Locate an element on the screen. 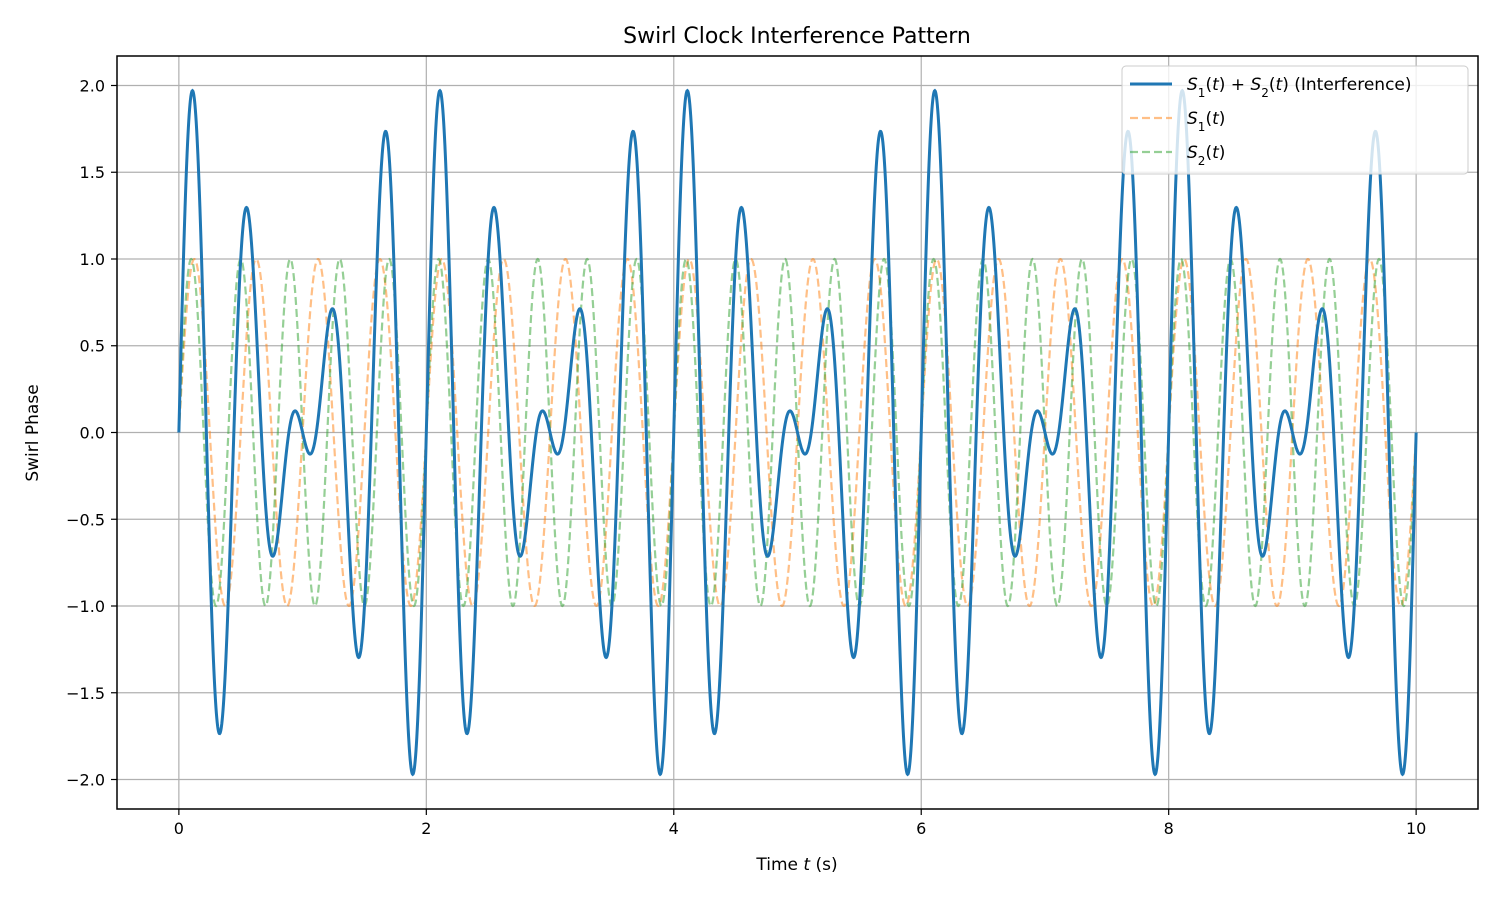  y-tick-label: 0.0 is located at coordinates (92, 433).